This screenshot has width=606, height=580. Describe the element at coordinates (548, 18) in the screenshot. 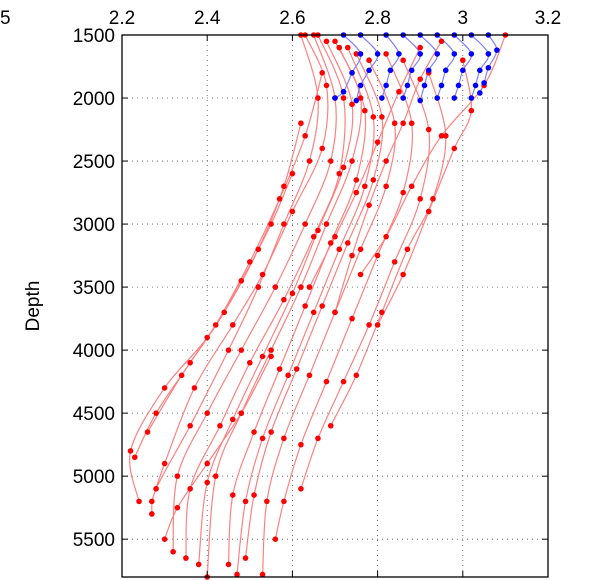

I see `x-tick-label: 3.2` at that location.